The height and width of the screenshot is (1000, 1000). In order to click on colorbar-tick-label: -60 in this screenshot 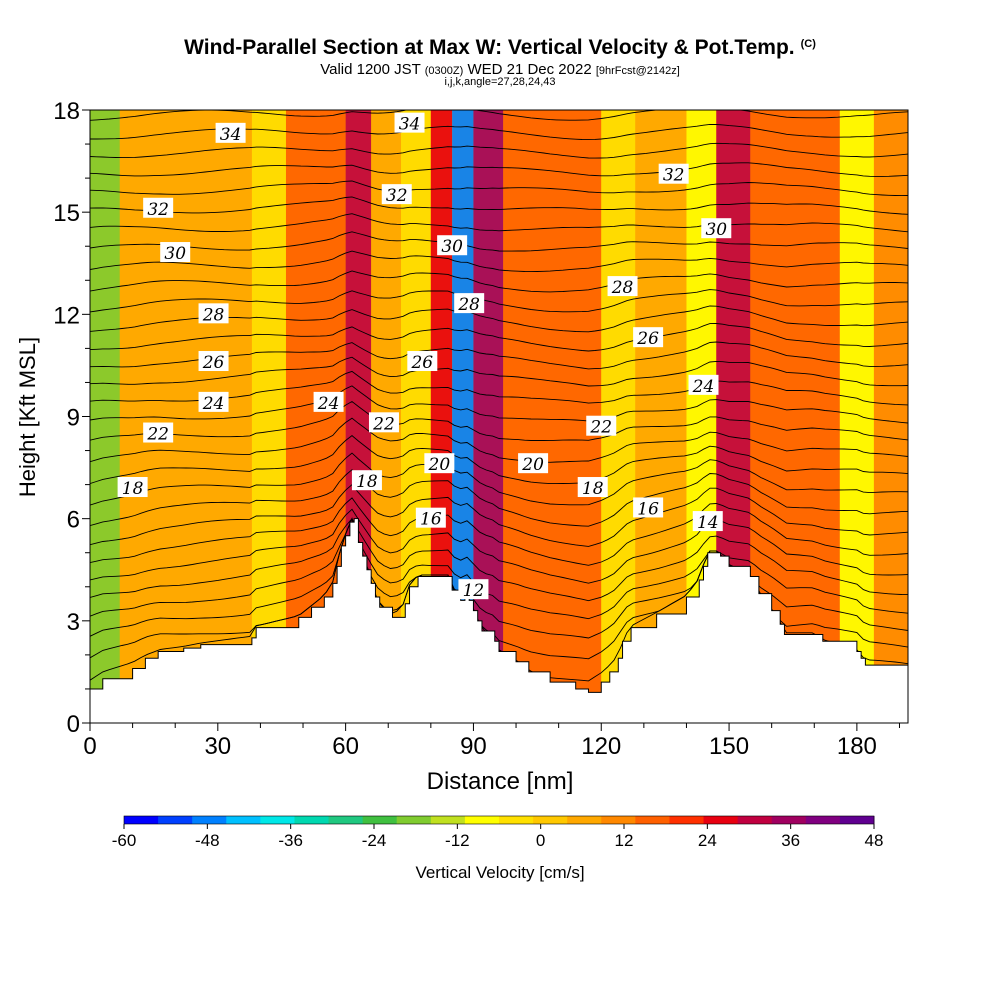, I will do `click(124, 840)`.